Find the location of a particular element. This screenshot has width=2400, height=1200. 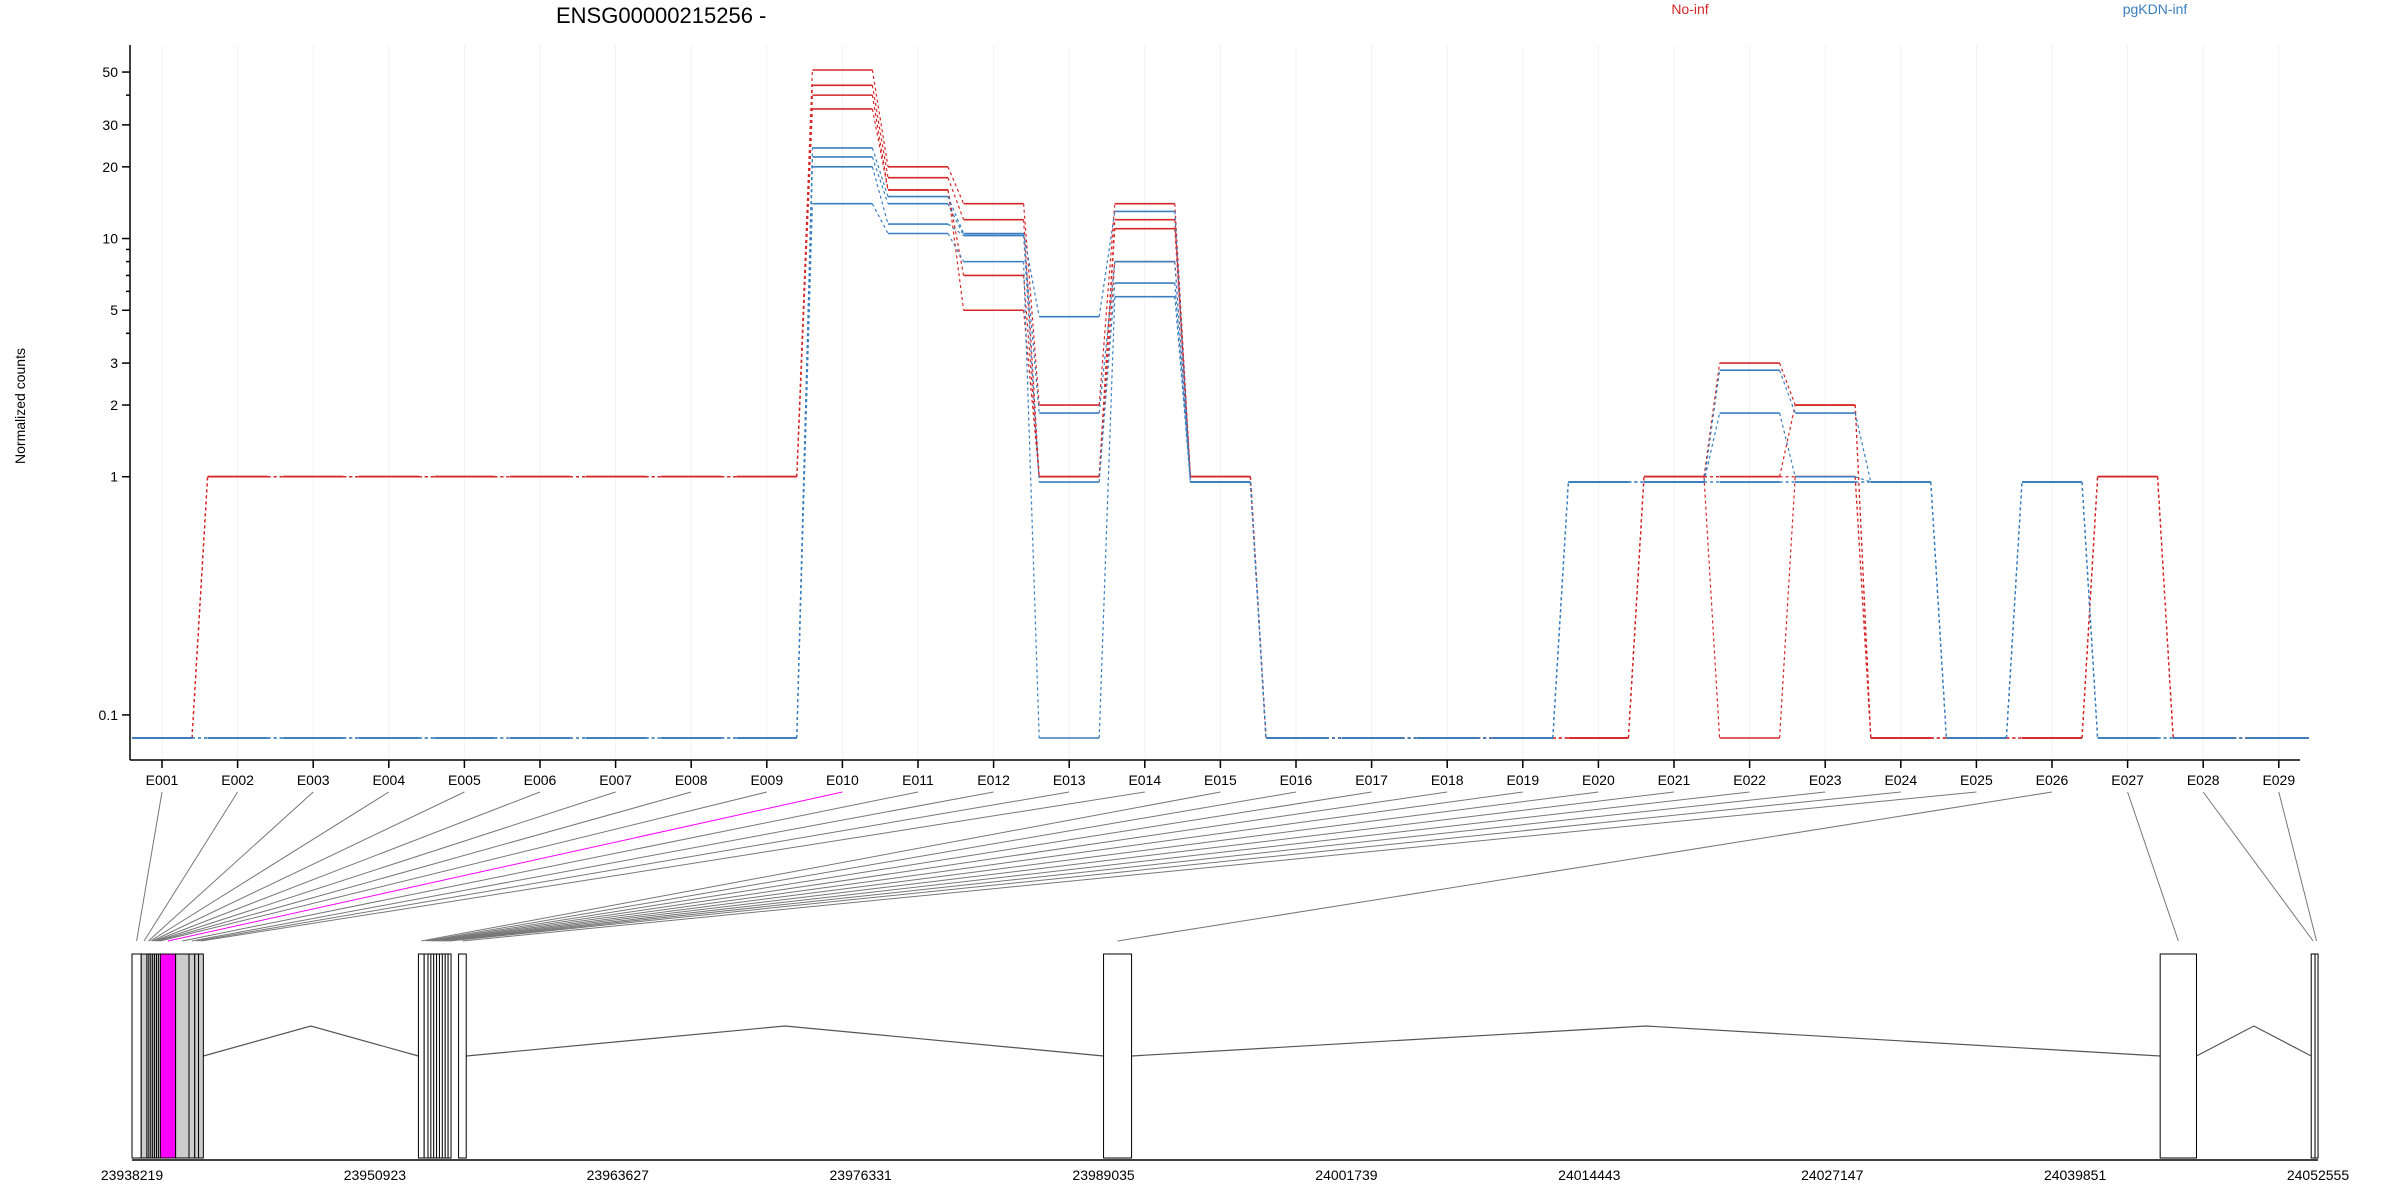

x-tick-label-e005: E005 is located at coordinates (464, 780).